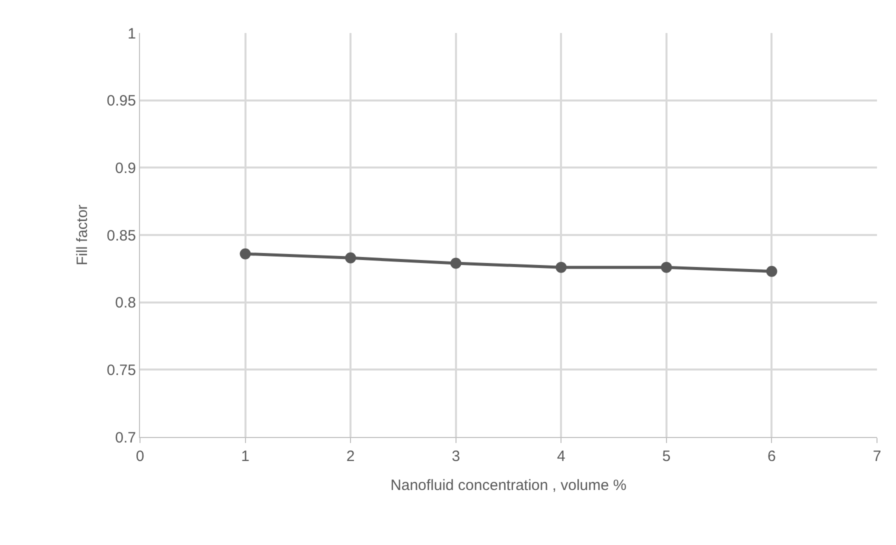  What do you see at coordinates (561, 456) in the screenshot?
I see `x-tick-label: 4` at bounding box center [561, 456].